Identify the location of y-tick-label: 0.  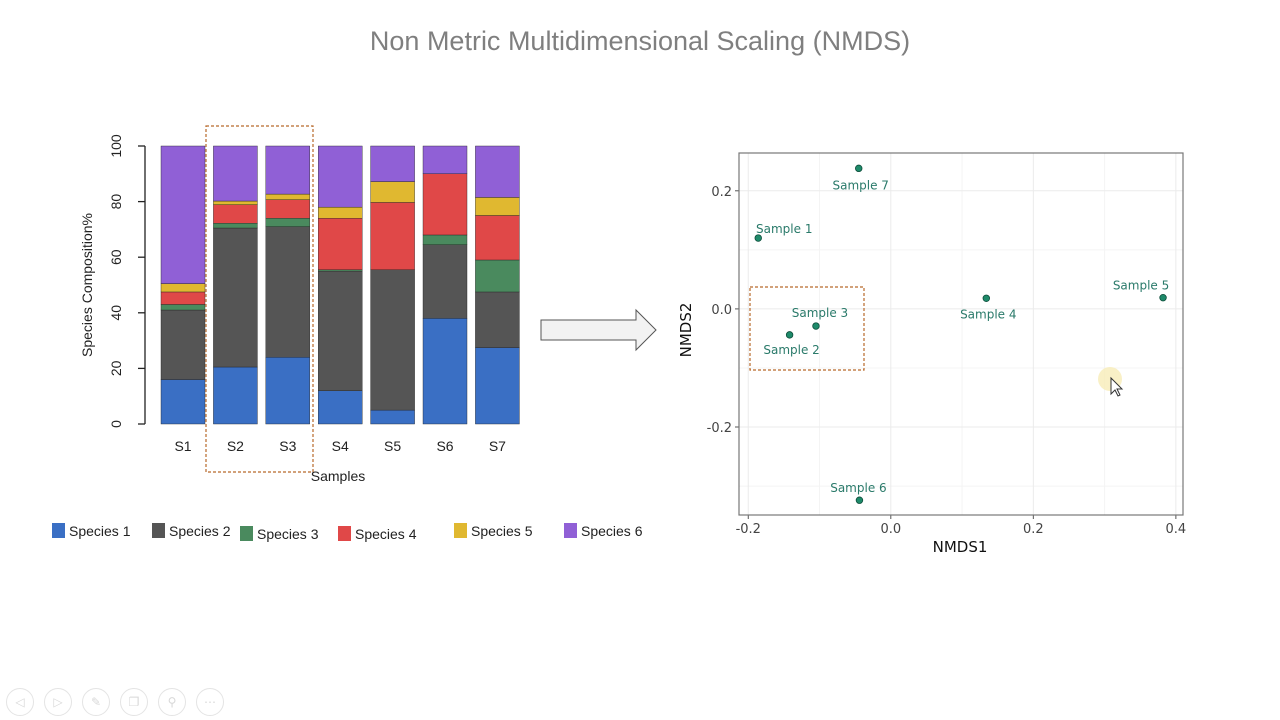
(116, 424).